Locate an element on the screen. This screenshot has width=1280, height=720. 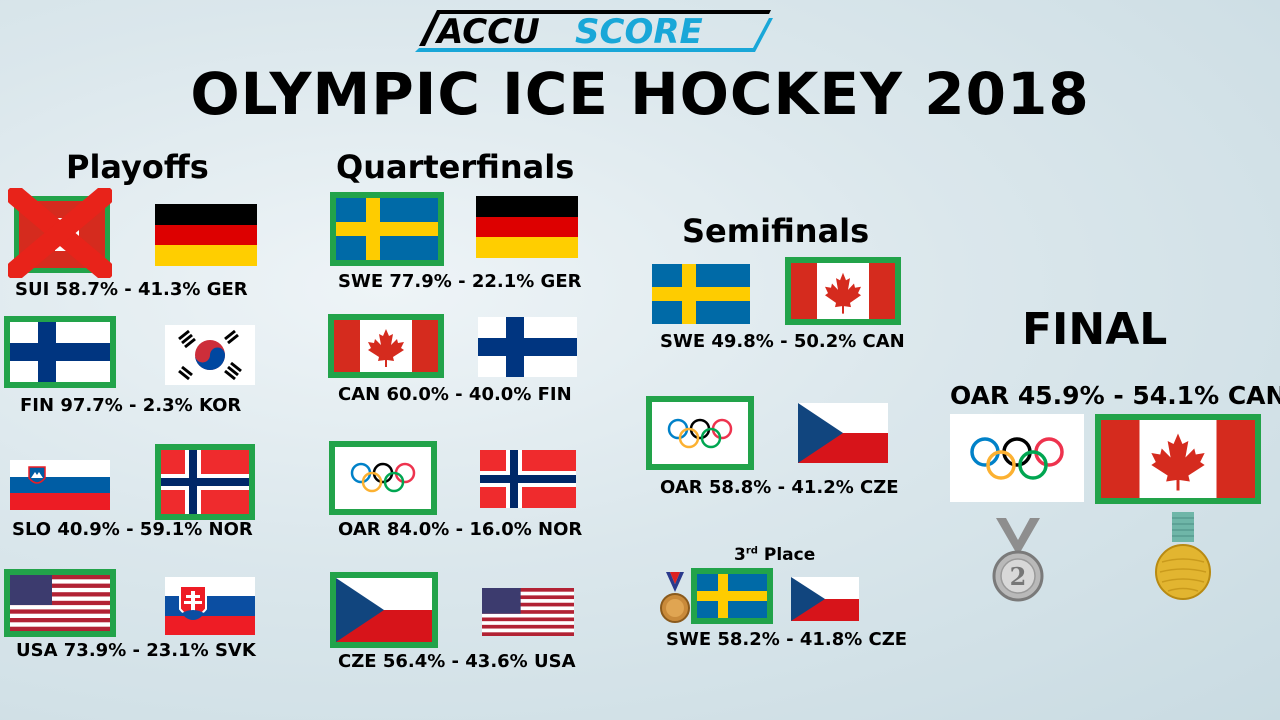
result-fin-kor: FIN 97.7% - 2.3% KOR is located at coordinates (131, 405).